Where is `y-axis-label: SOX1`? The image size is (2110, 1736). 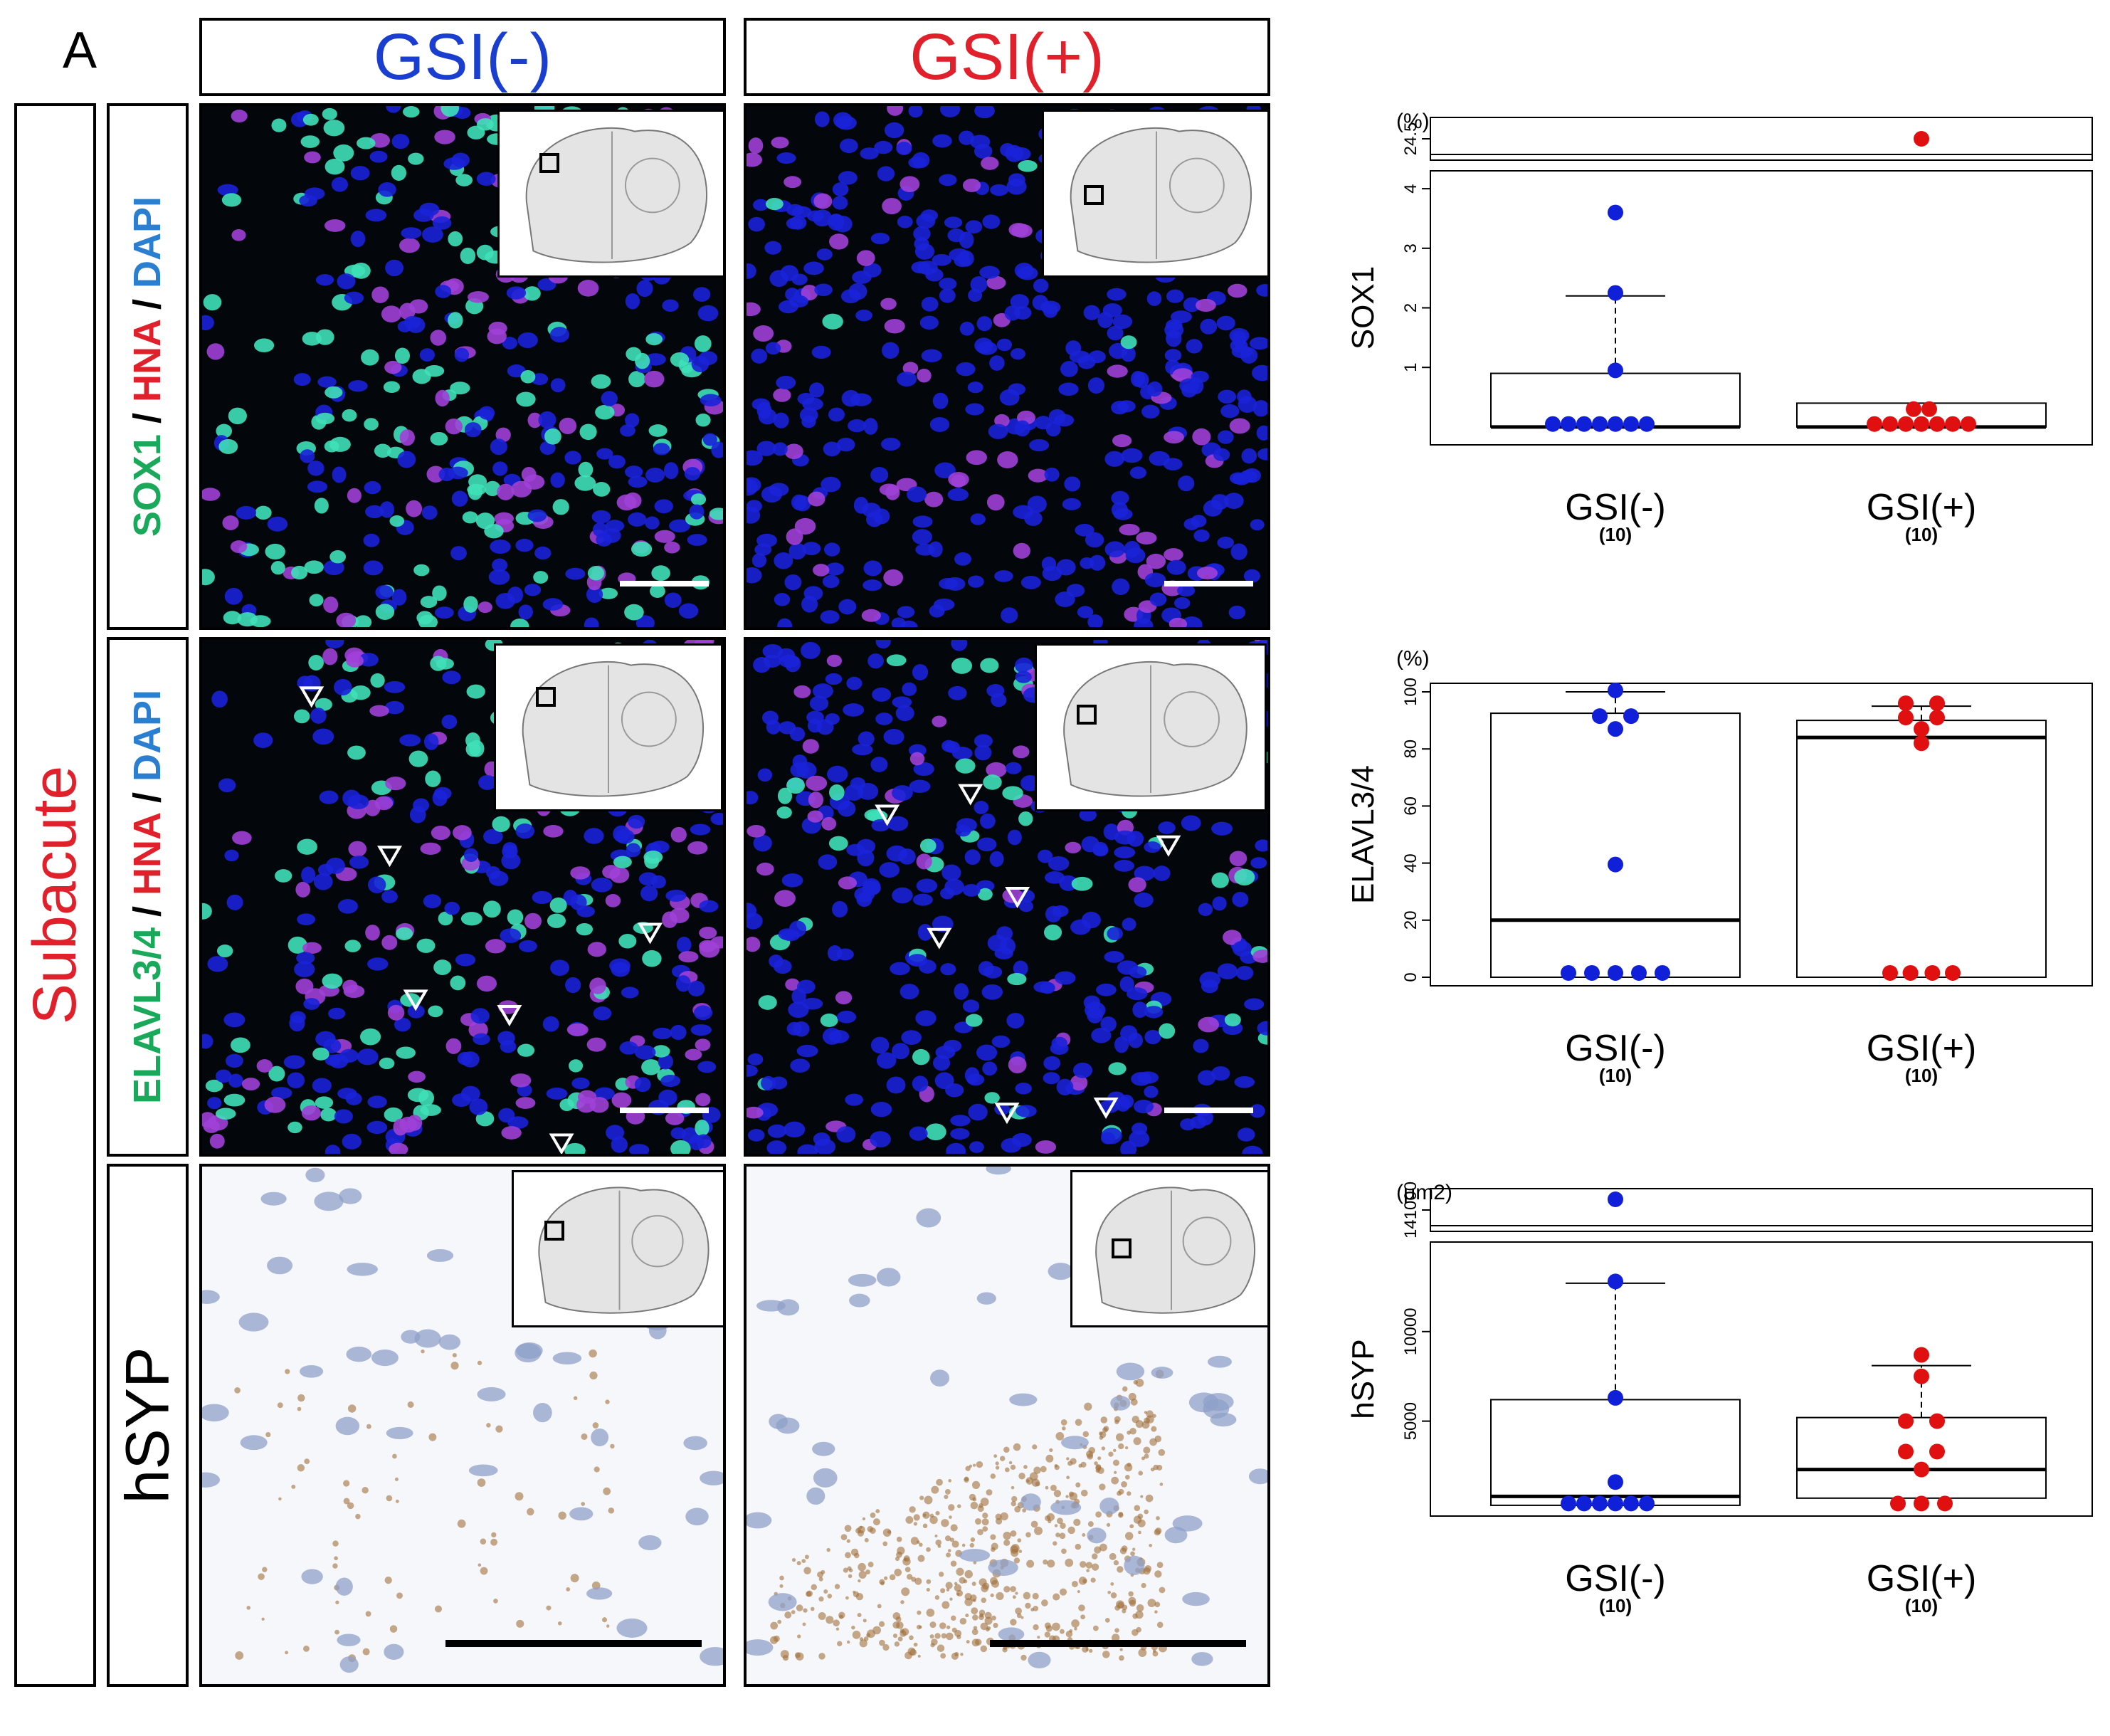
y-axis-label: SOX1 is located at coordinates (1363, 307).